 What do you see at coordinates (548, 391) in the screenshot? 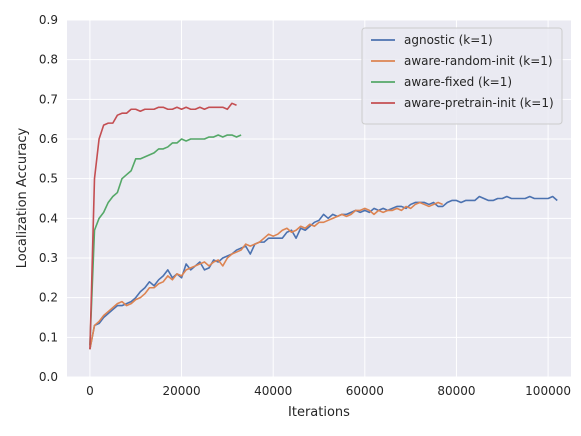
I see `x-tick-label: 100000` at bounding box center [548, 391].